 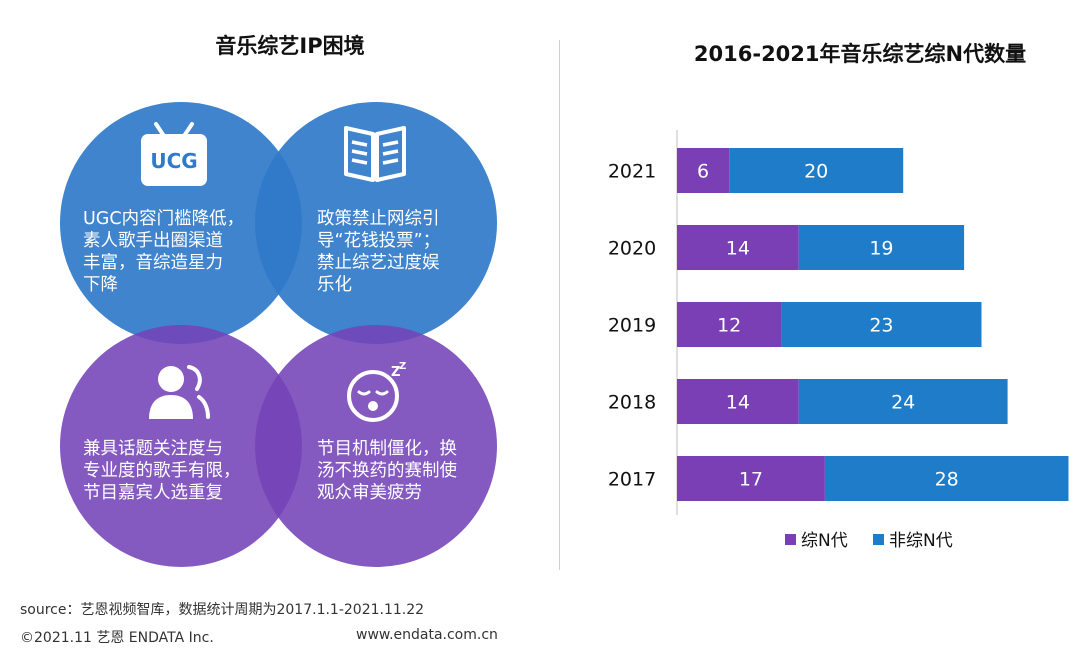 I want to click on left-panel-title: 音乐综艺IP困境, so click(x=290, y=46).